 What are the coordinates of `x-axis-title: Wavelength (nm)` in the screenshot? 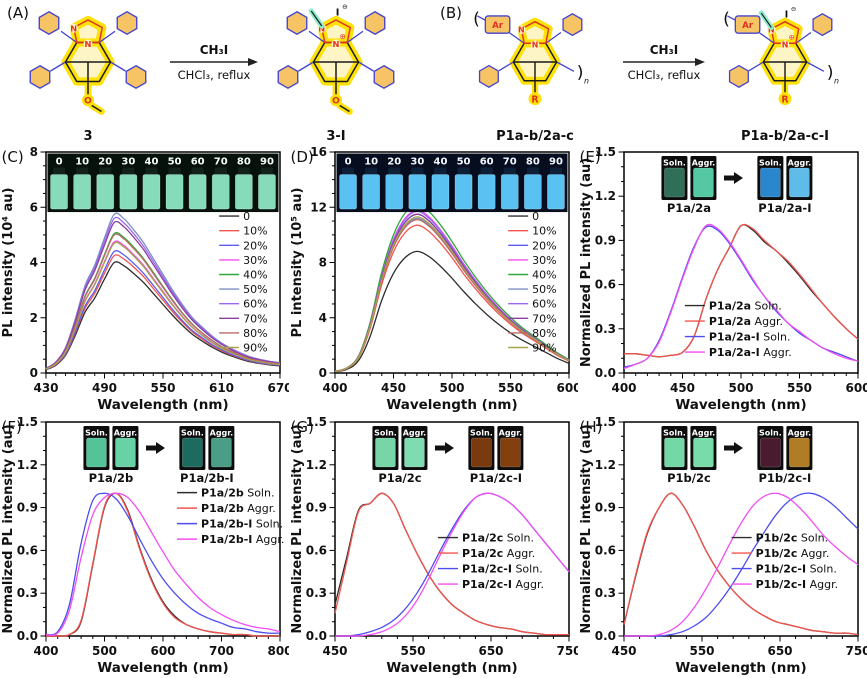 It's located at (451, 668).